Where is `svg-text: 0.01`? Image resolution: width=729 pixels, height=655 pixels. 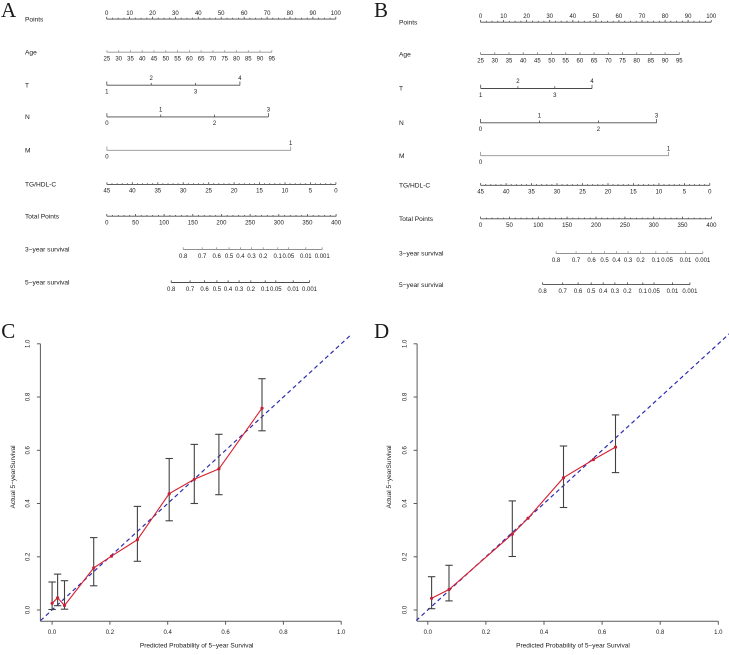 svg-text: 0.01 is located at coordinates (306, 257).